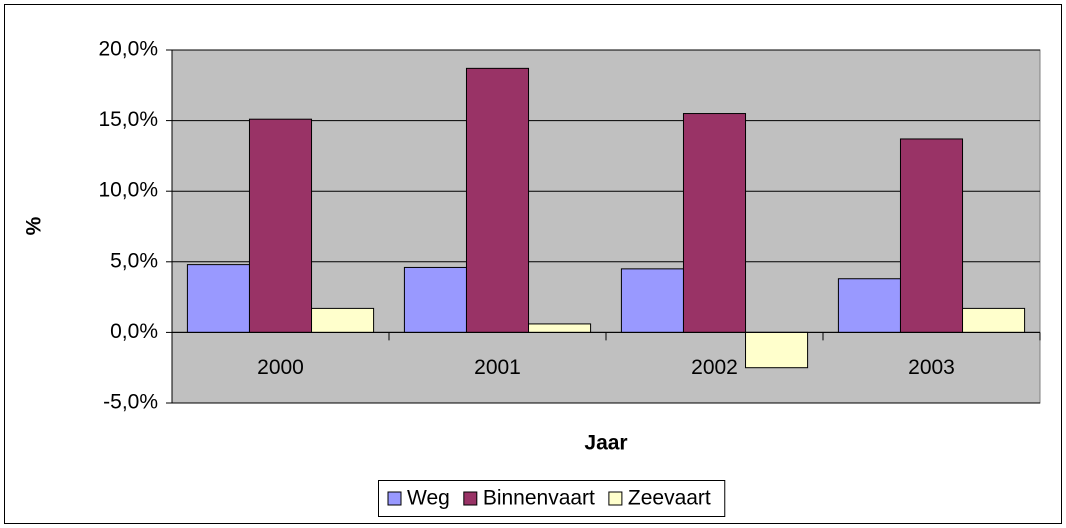 This screenshot has width=1066, height=528. What do you see at coordinates (669, 498) in the screenshot?
I see `legend-label: Zeevaart` at bounding box center [669, 498].